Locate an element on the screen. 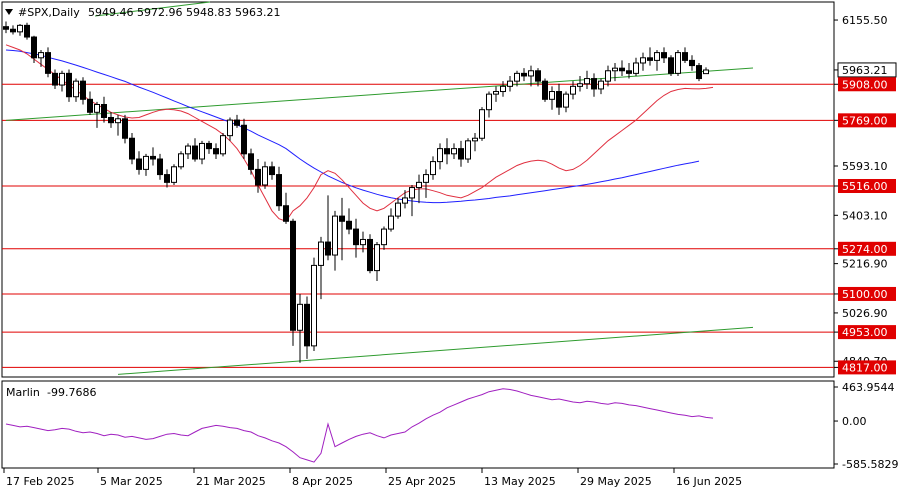  ind-y-tick-label: 0.00 is located at coordinates (854, 421).